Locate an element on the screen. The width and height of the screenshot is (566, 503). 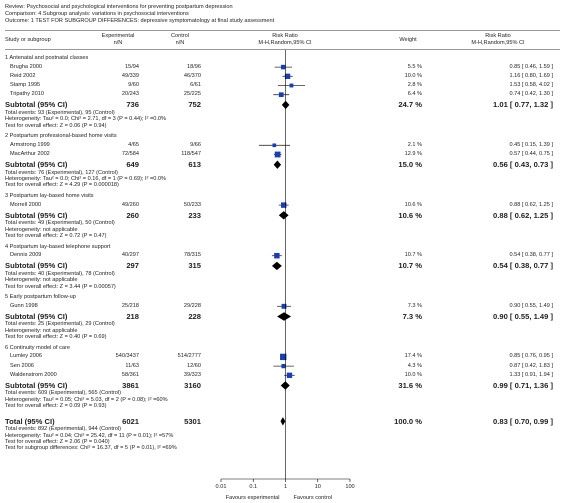
subtotal-exp: 218 is located at coordinates (132, 316).